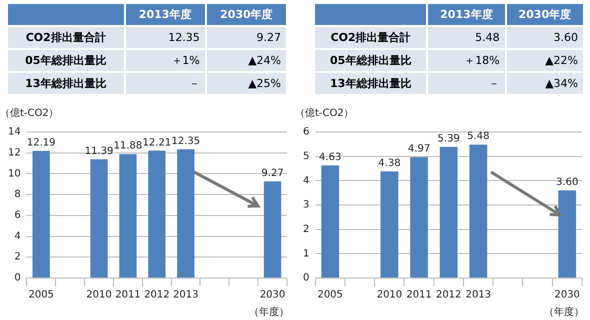 The image size is (590, 320). What do you see at coordinates (306, 254) in the screenshot?
I see `y-tick-label: 1` at bounding box center [306, 254].